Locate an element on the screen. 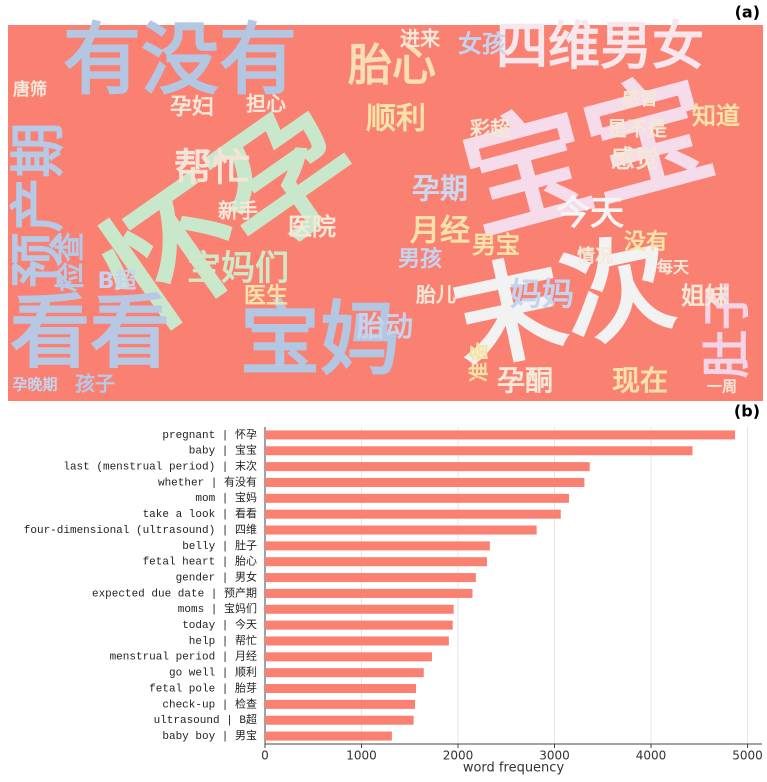 The width and height of the screenshot is (767, 782). cloud-word: 进来 is located at coordinates (420, 39).